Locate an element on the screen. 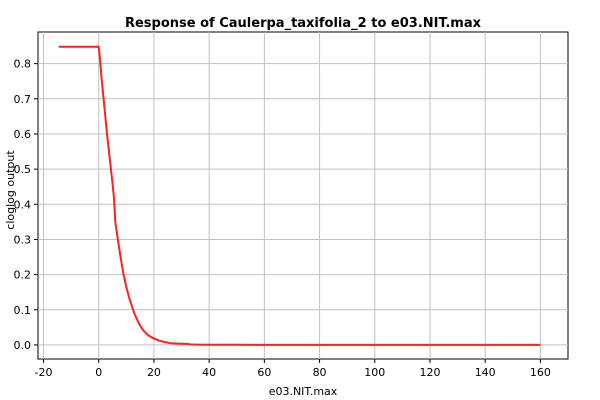 Image resolution: width=600 pixels, height=400 pixels. x-tick-label: -20 is located at coordinates (44, 372).